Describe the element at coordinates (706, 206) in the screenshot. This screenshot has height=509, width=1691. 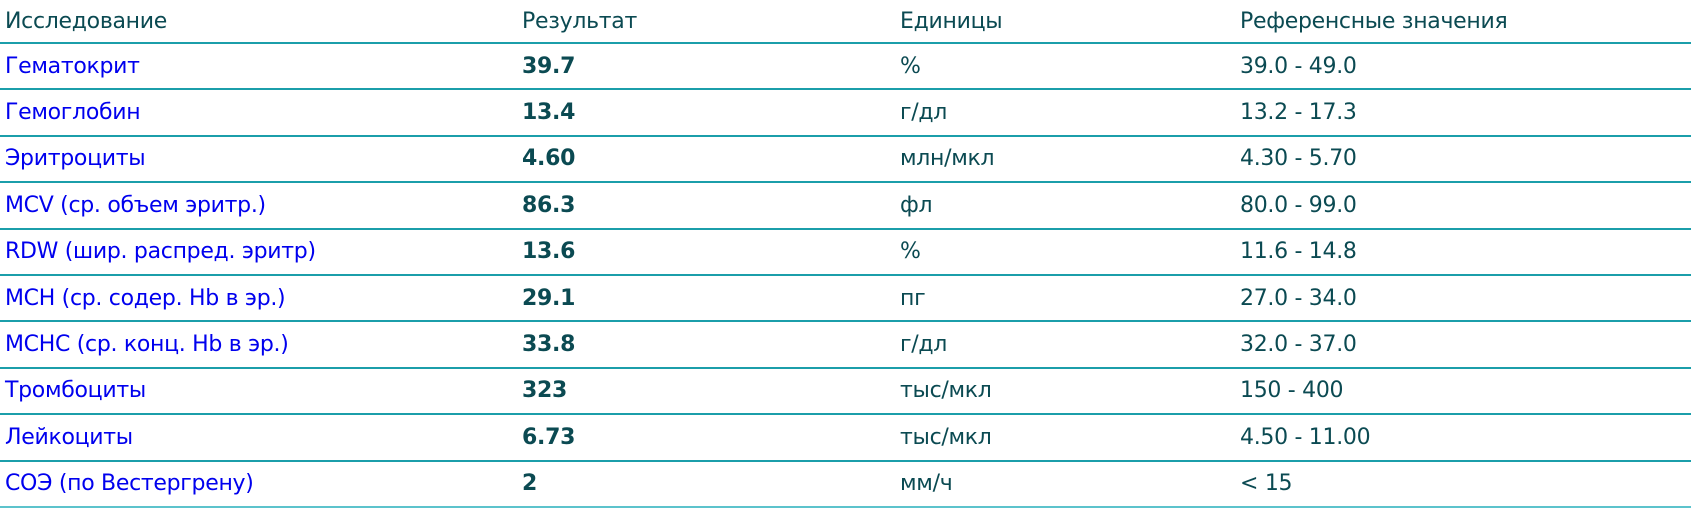
I see `result-value: 86.3` at that location.